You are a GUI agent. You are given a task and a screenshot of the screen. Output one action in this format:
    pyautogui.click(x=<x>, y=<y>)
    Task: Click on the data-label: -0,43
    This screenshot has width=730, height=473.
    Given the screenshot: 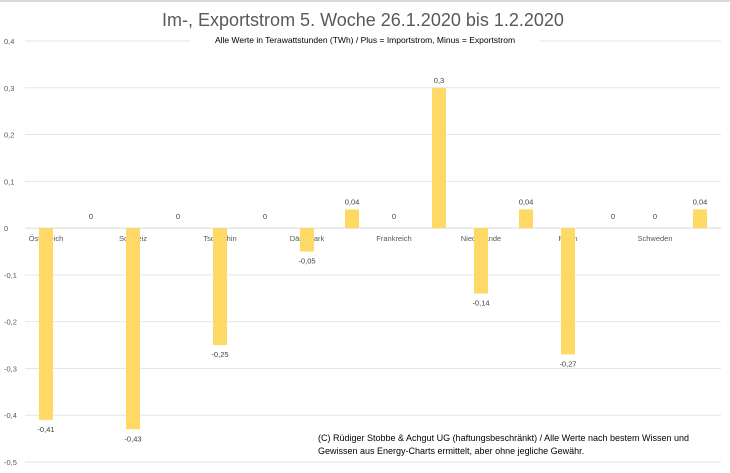 What is the action you would take?
    pyautogui.click(x=132, y=438)
    